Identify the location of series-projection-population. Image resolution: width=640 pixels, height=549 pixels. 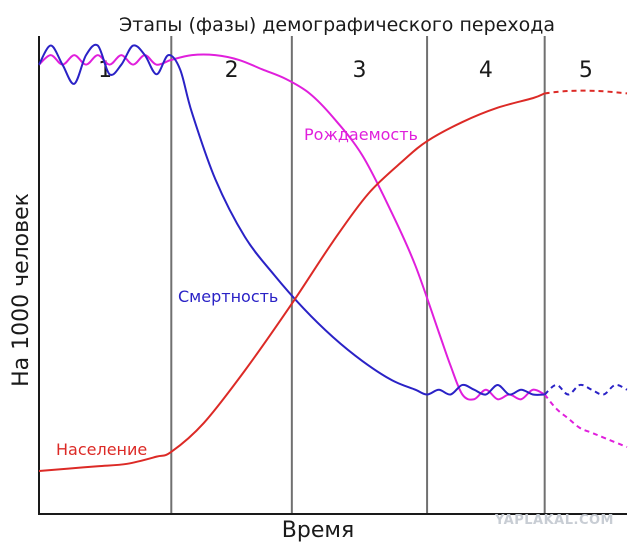
(586, 92).